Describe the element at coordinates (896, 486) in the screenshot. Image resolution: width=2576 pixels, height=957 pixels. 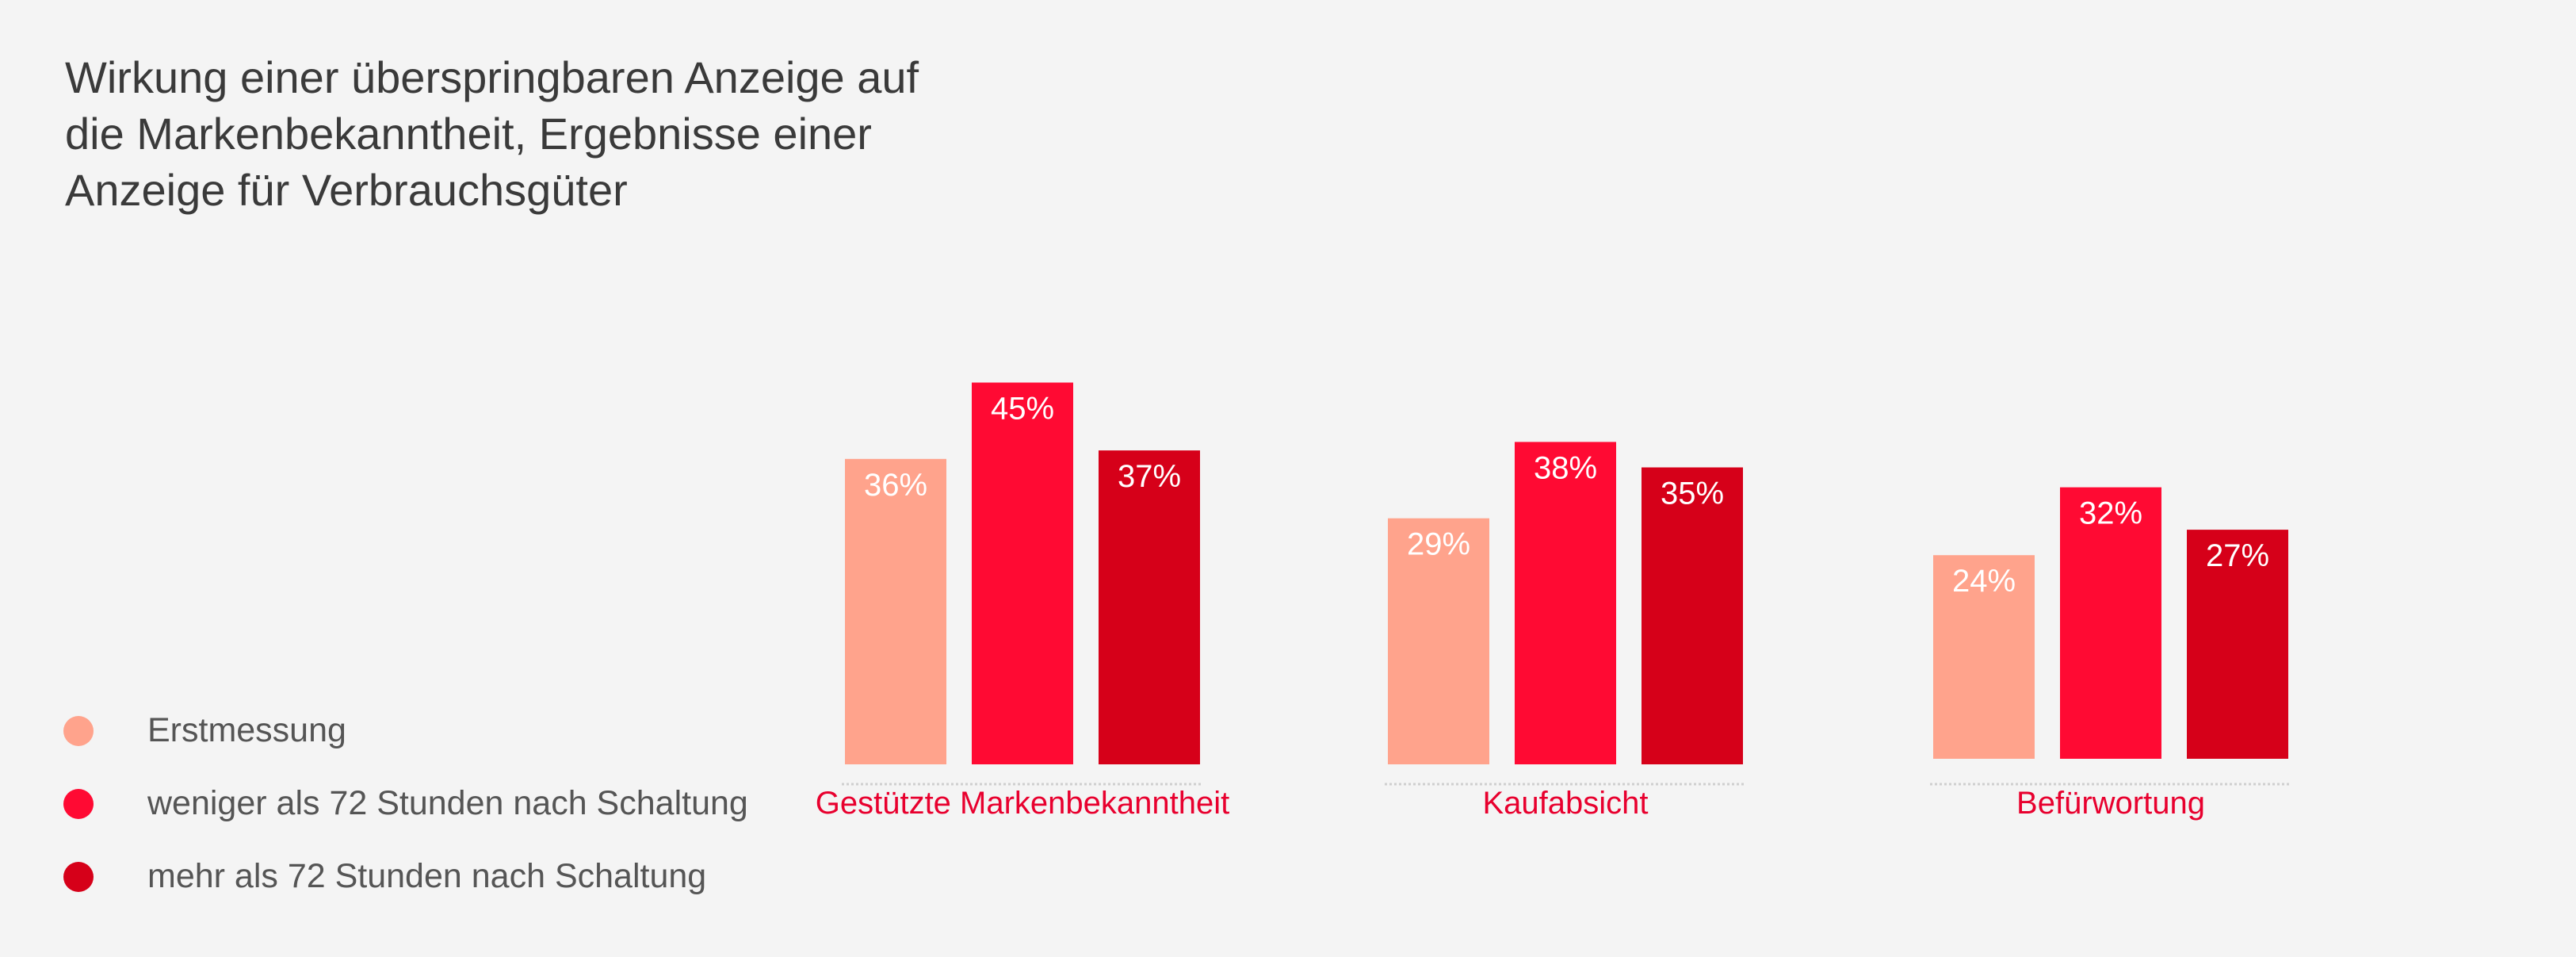
I see `bar-value-label: 36%` at that location.